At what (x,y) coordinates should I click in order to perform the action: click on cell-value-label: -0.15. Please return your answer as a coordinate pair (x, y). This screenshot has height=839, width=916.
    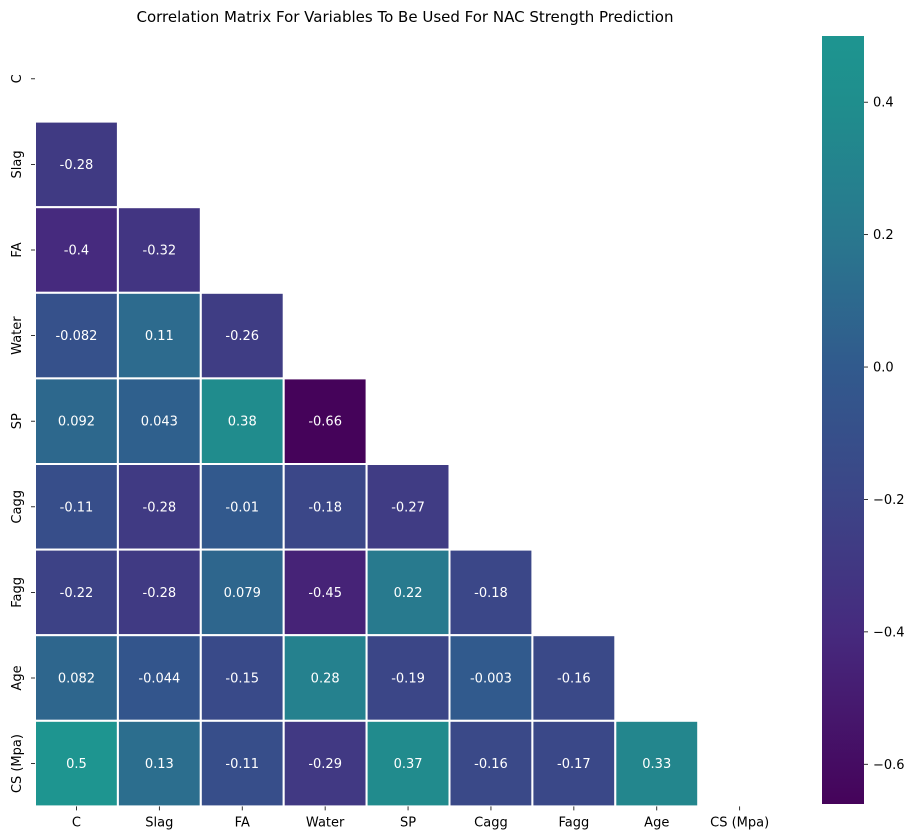
    Looking at the image, I should click on (242, 679).